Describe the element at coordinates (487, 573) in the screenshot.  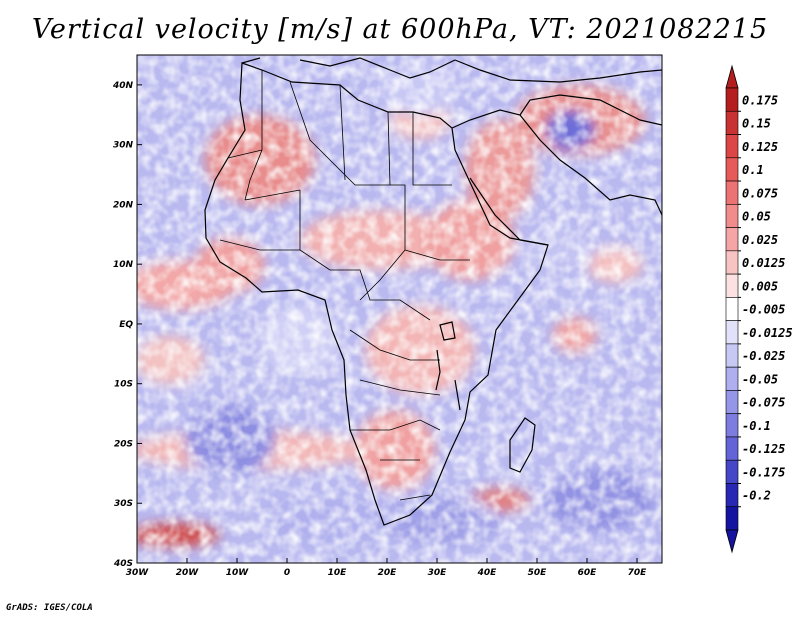
I see `lon-tick-label: 40E` at that location.